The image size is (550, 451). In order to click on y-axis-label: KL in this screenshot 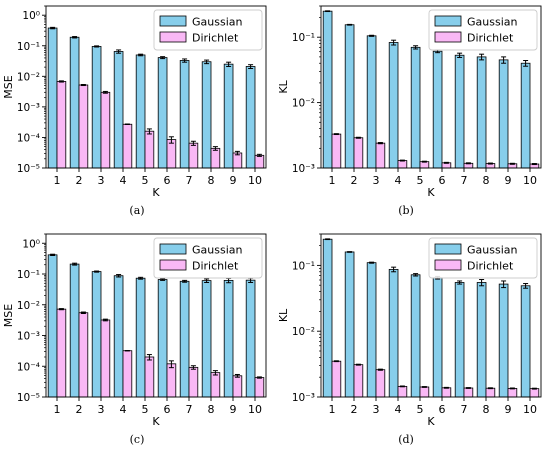, I will do `click(283, 86)`.